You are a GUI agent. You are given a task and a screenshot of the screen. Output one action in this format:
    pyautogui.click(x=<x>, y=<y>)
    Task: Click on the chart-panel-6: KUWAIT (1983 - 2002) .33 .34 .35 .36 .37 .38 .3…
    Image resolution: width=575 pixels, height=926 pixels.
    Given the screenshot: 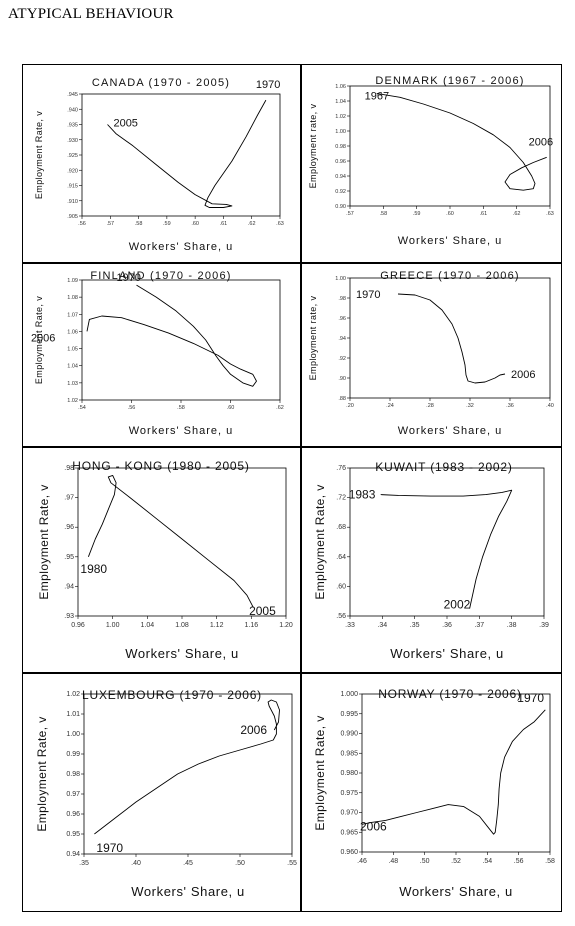 What is the action you would take?
    pyautogui.click(x=431, y=560)
    